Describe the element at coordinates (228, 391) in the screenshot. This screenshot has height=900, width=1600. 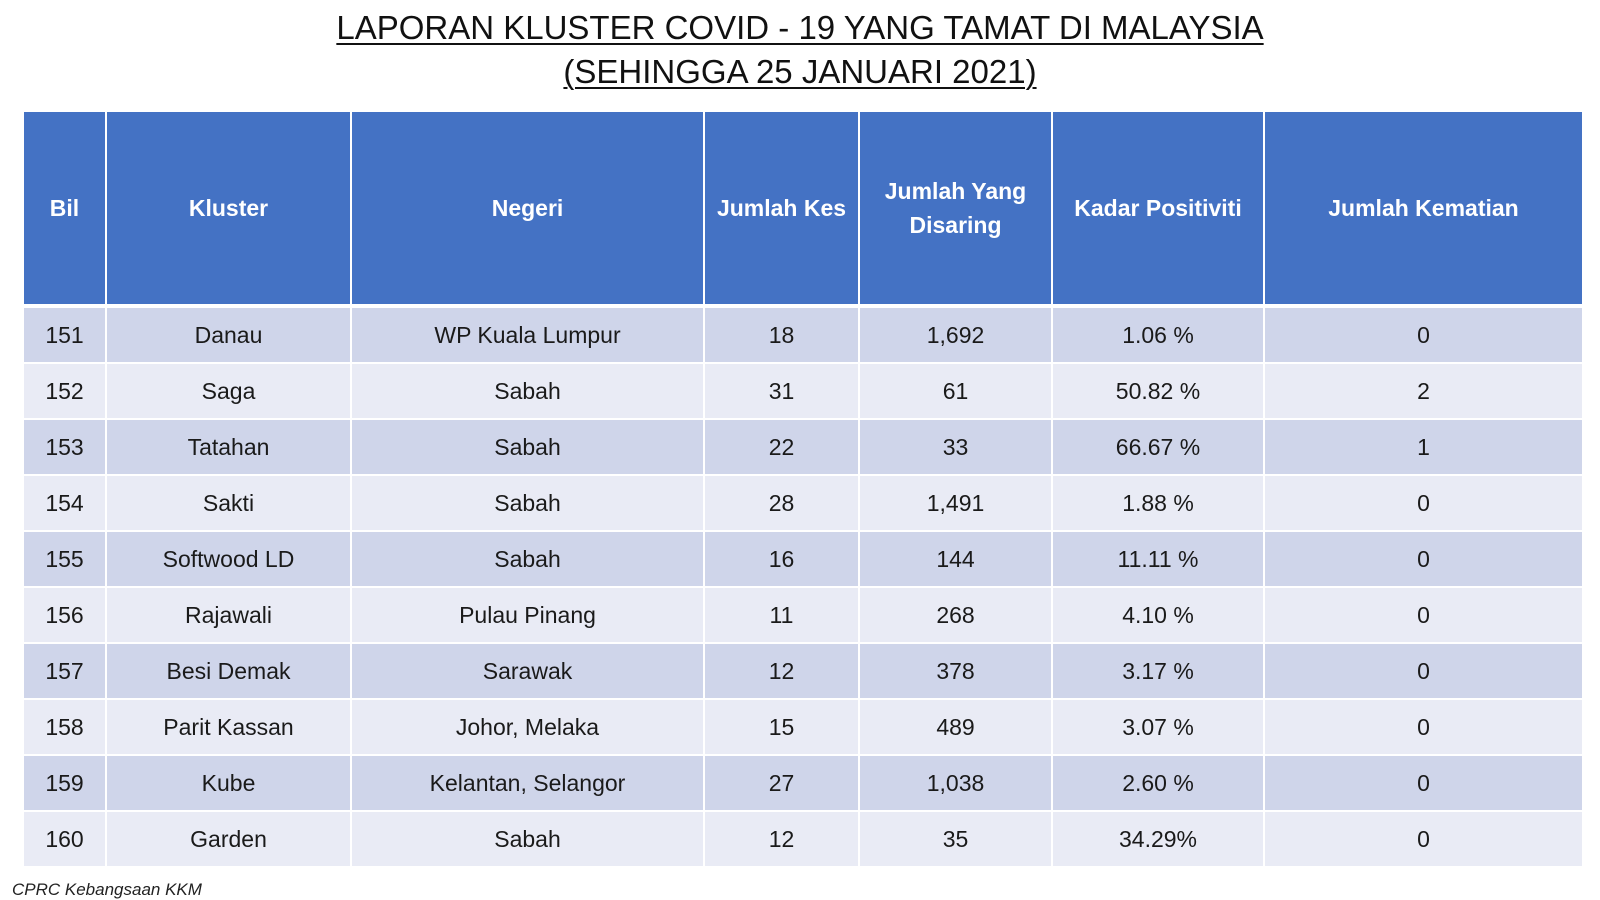
I see `cell-kluster: Saga` at that location.